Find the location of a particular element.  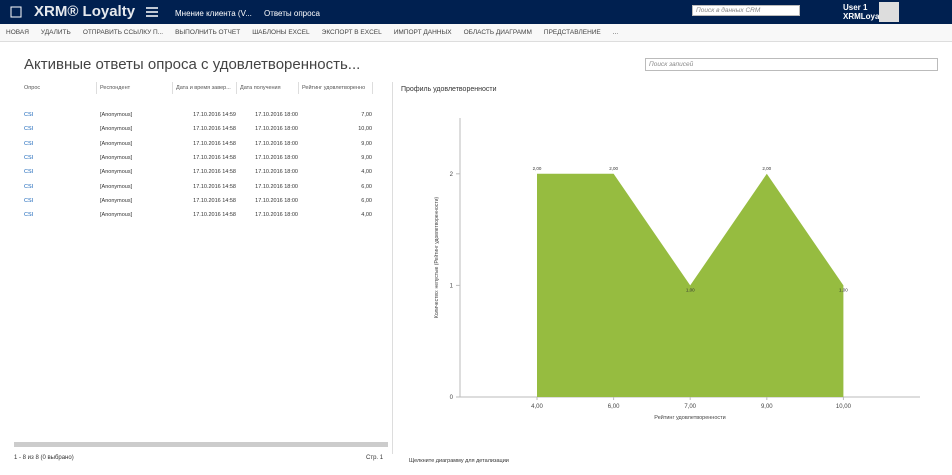

y-tick-label: 1 is located at coordinates (452, 286).